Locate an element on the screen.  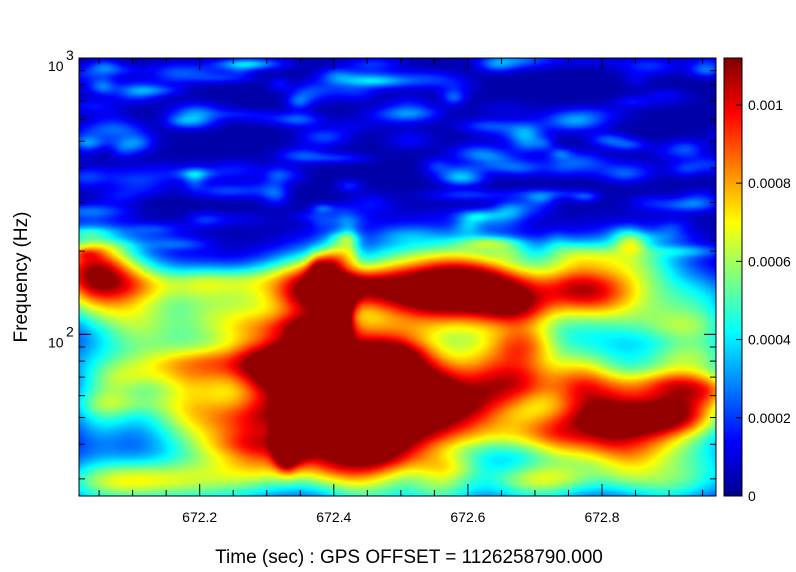
x-tick-label: 672.2 is located at coordinates (199, 517).